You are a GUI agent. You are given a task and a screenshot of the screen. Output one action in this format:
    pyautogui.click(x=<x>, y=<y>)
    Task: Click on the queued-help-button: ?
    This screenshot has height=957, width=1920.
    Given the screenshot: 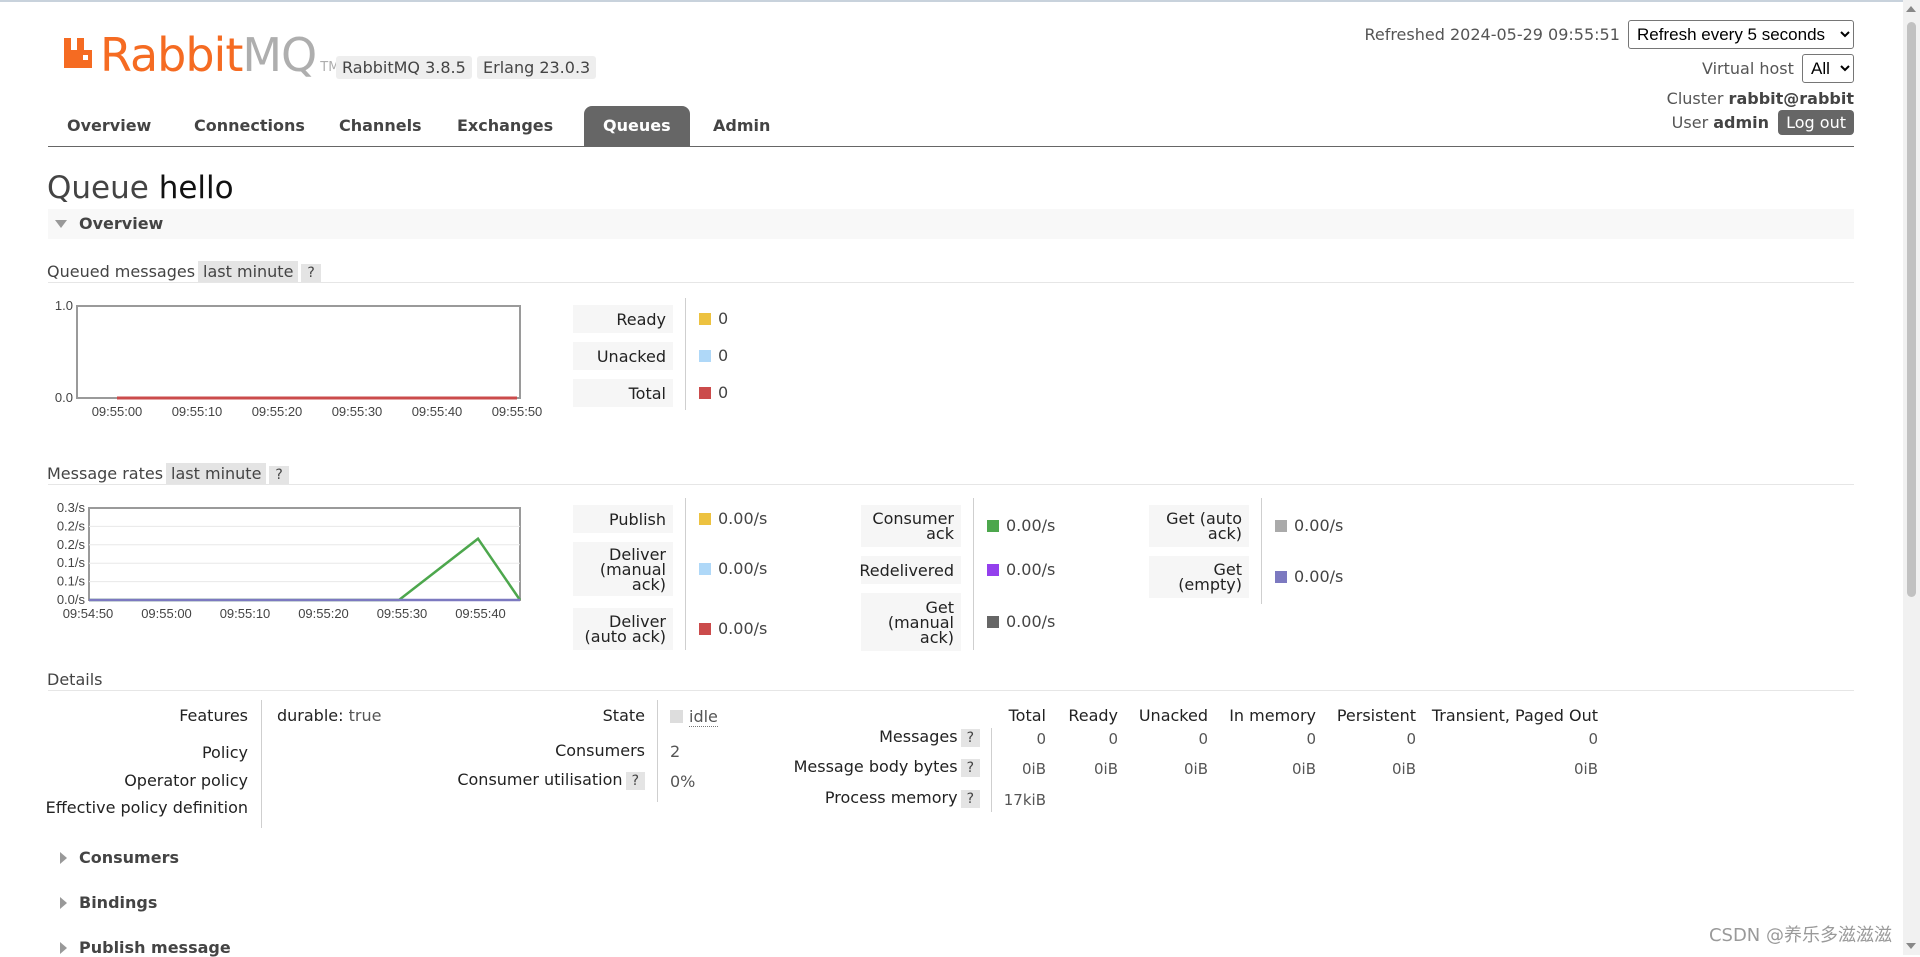 What is the action you would take?
    pyautogui.click(x=311, y=273)
    